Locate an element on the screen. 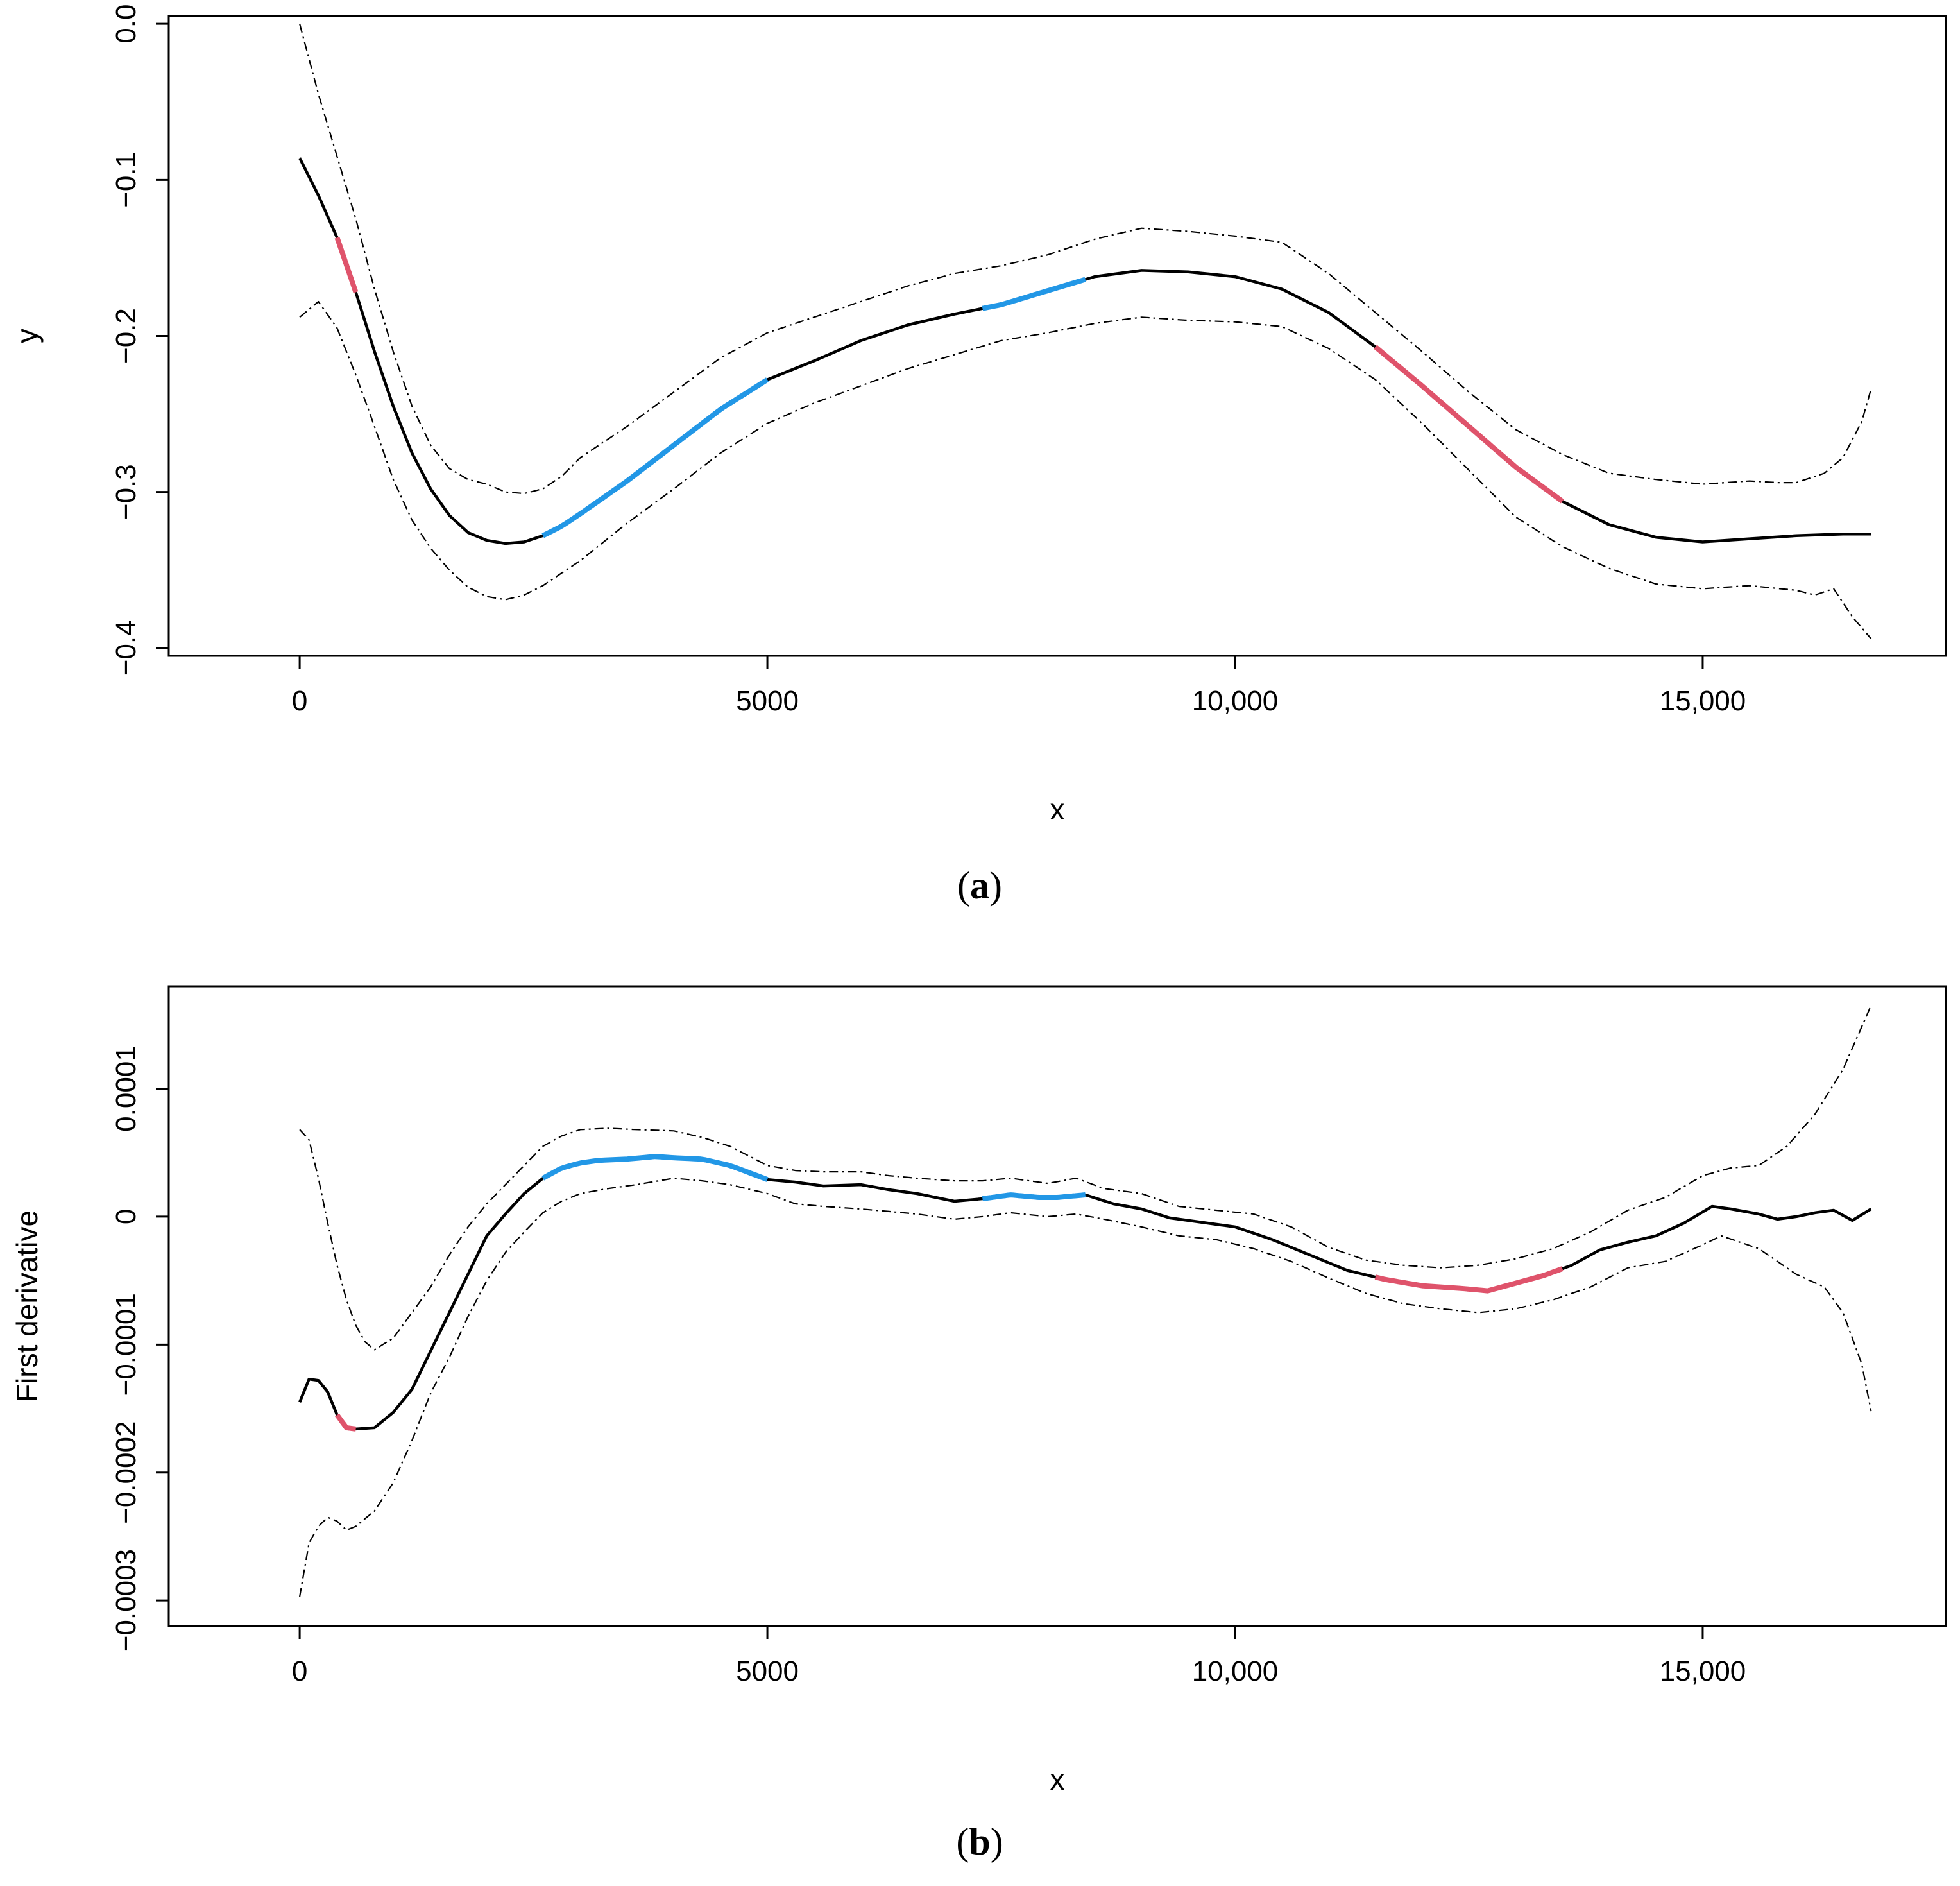 The image size is (1960, 1886). y-tick-label: −0.0001 is located at coordinates (126, 1344).